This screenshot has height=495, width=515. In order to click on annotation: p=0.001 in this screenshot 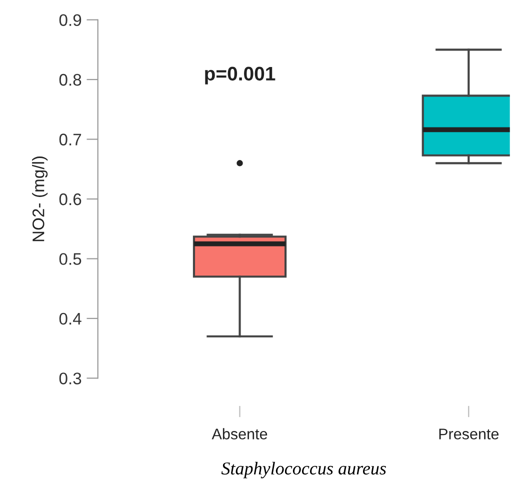, I will do `click(240, 75)`.